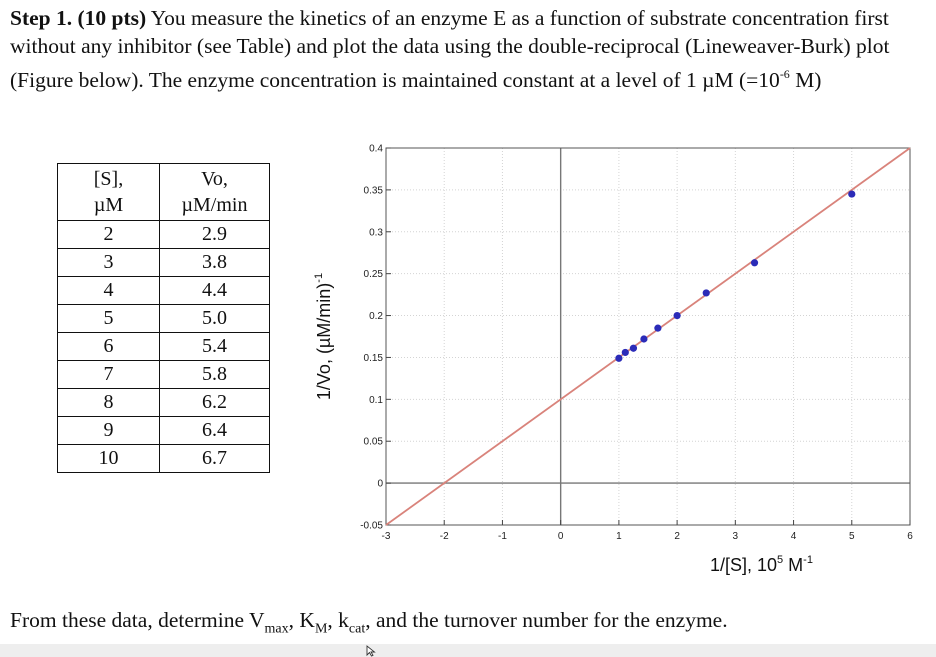  I want to click on cell-velocity: 6.7, so click(214, 458).